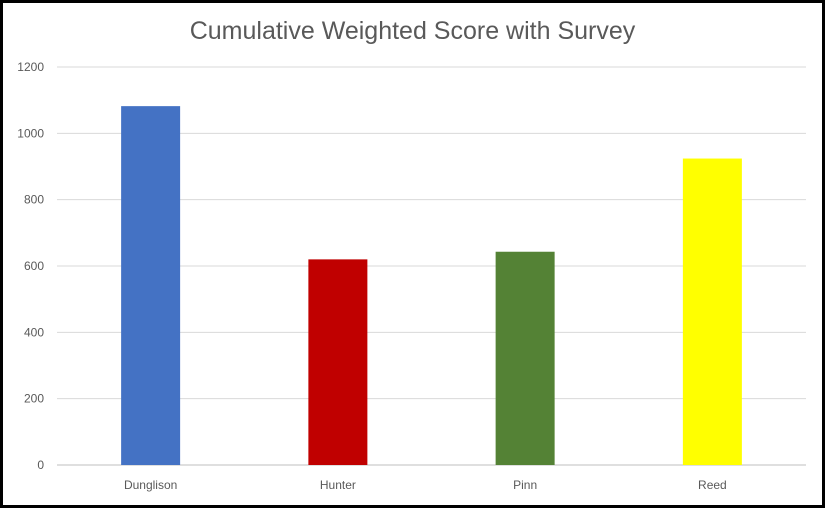  I want to click on y-tick-label: 600, so click(34, 266).